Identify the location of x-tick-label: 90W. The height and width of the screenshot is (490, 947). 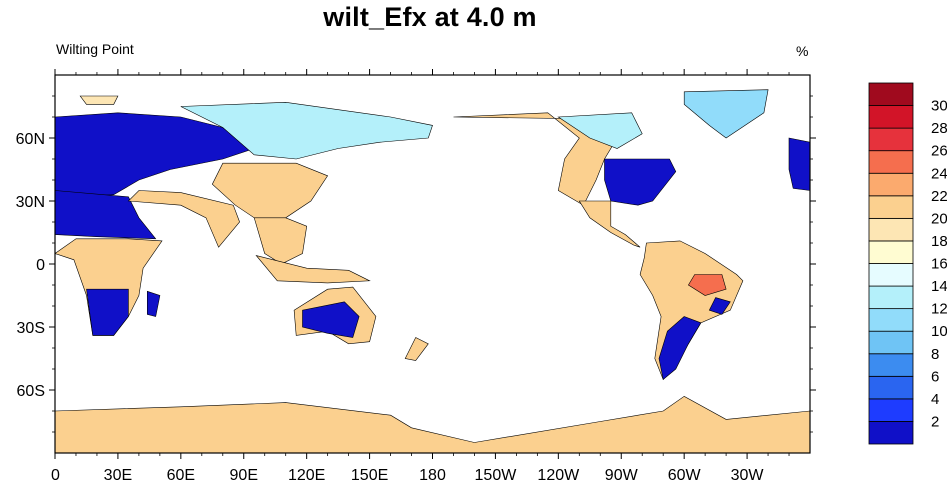
(622, 475).